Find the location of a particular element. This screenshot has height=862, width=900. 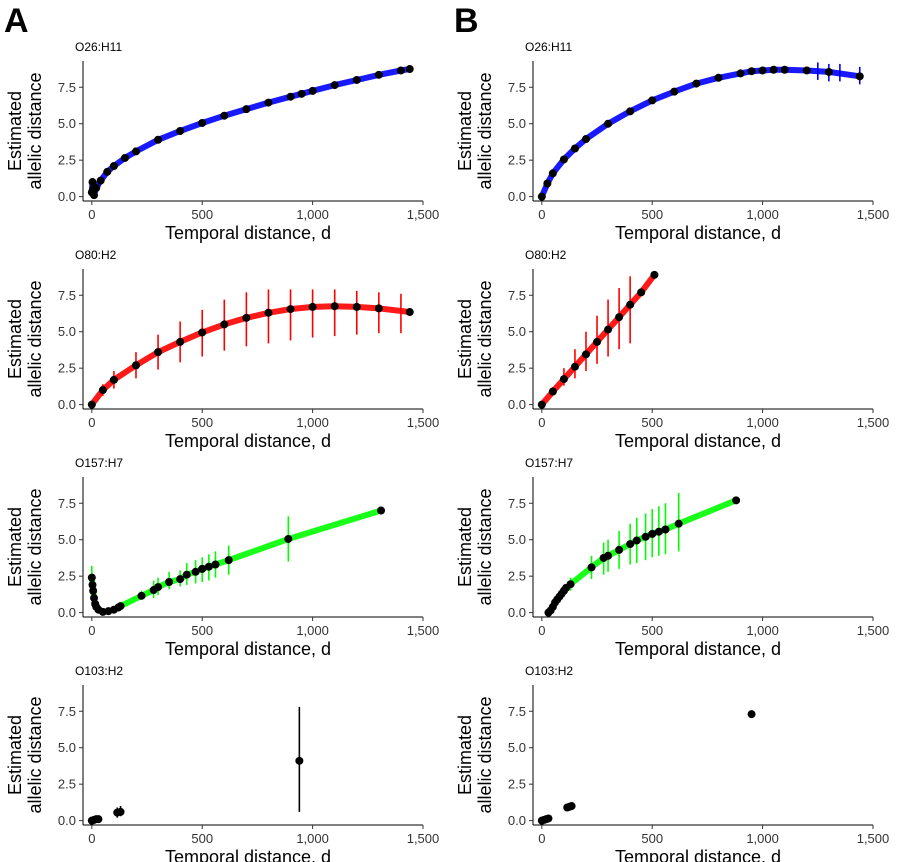

chart-title: O80:H2 is located at coordinates (96, 255).